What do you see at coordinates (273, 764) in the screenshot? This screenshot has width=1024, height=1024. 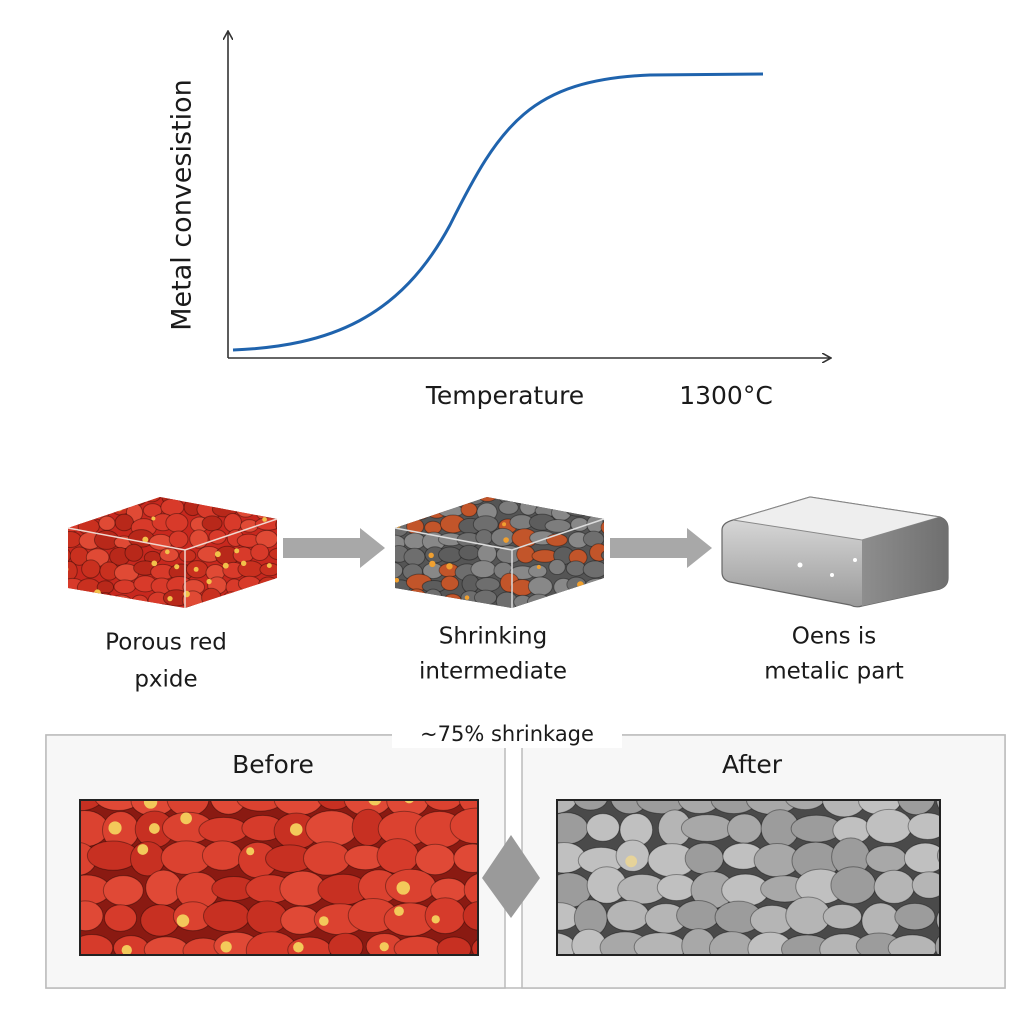 I see `panel-title: Before` at bounding box center [273, 764].